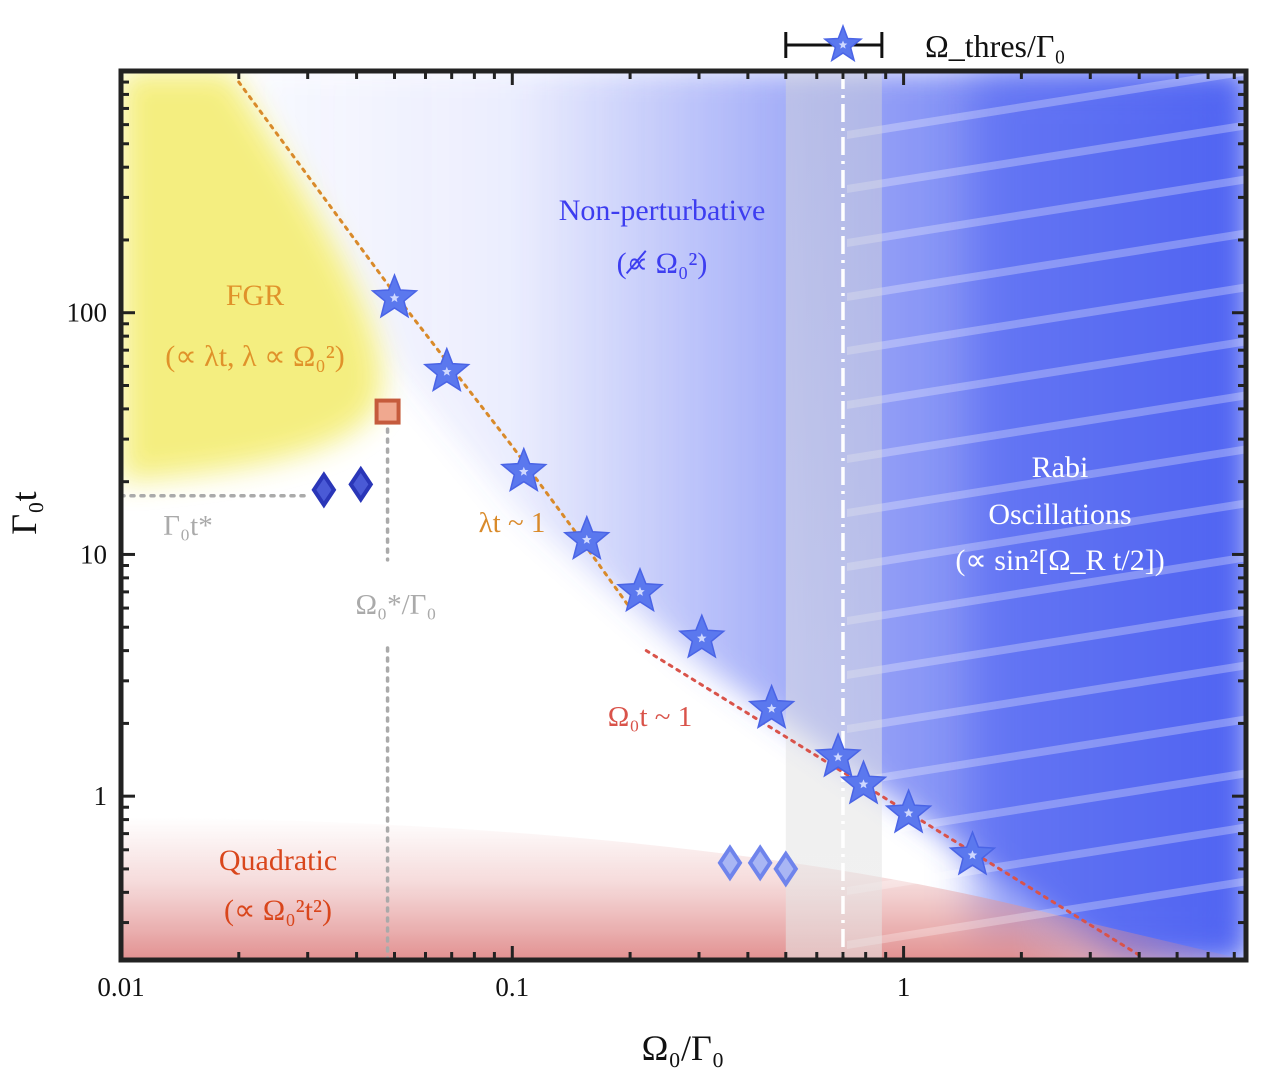 The width and height of the screenshot is (1266, 1084). I want to click on x-tick-label: 0.01, so click(120, 987).